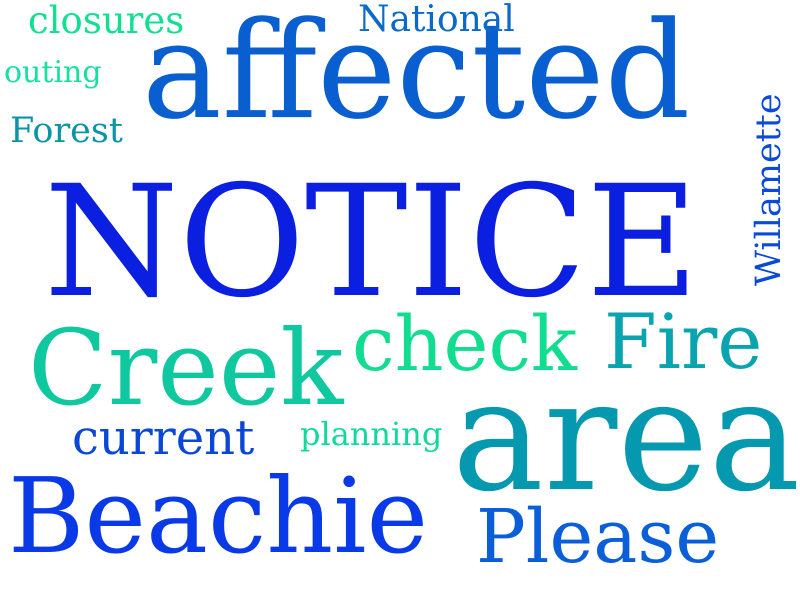 This screenshot has width=800, height=600. Describe the element at coordinates (163, 438) in the screenshot. I see `word-current: current` at that location.